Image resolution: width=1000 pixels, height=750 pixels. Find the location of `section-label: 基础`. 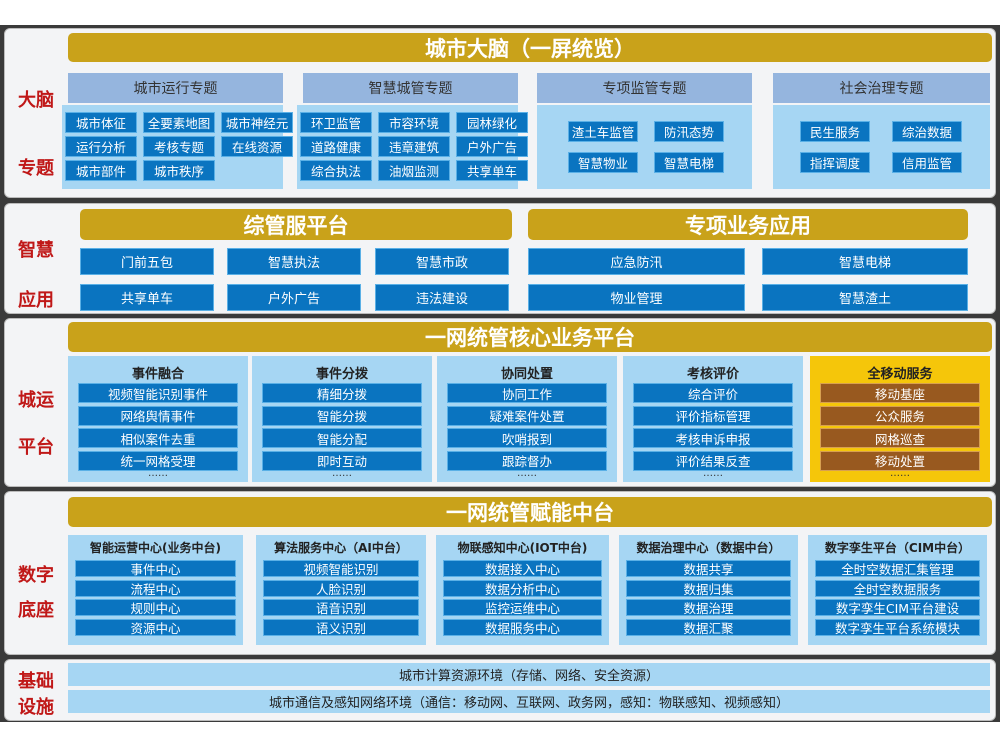

section-label: 基础 is located at coordinates (36, 681).